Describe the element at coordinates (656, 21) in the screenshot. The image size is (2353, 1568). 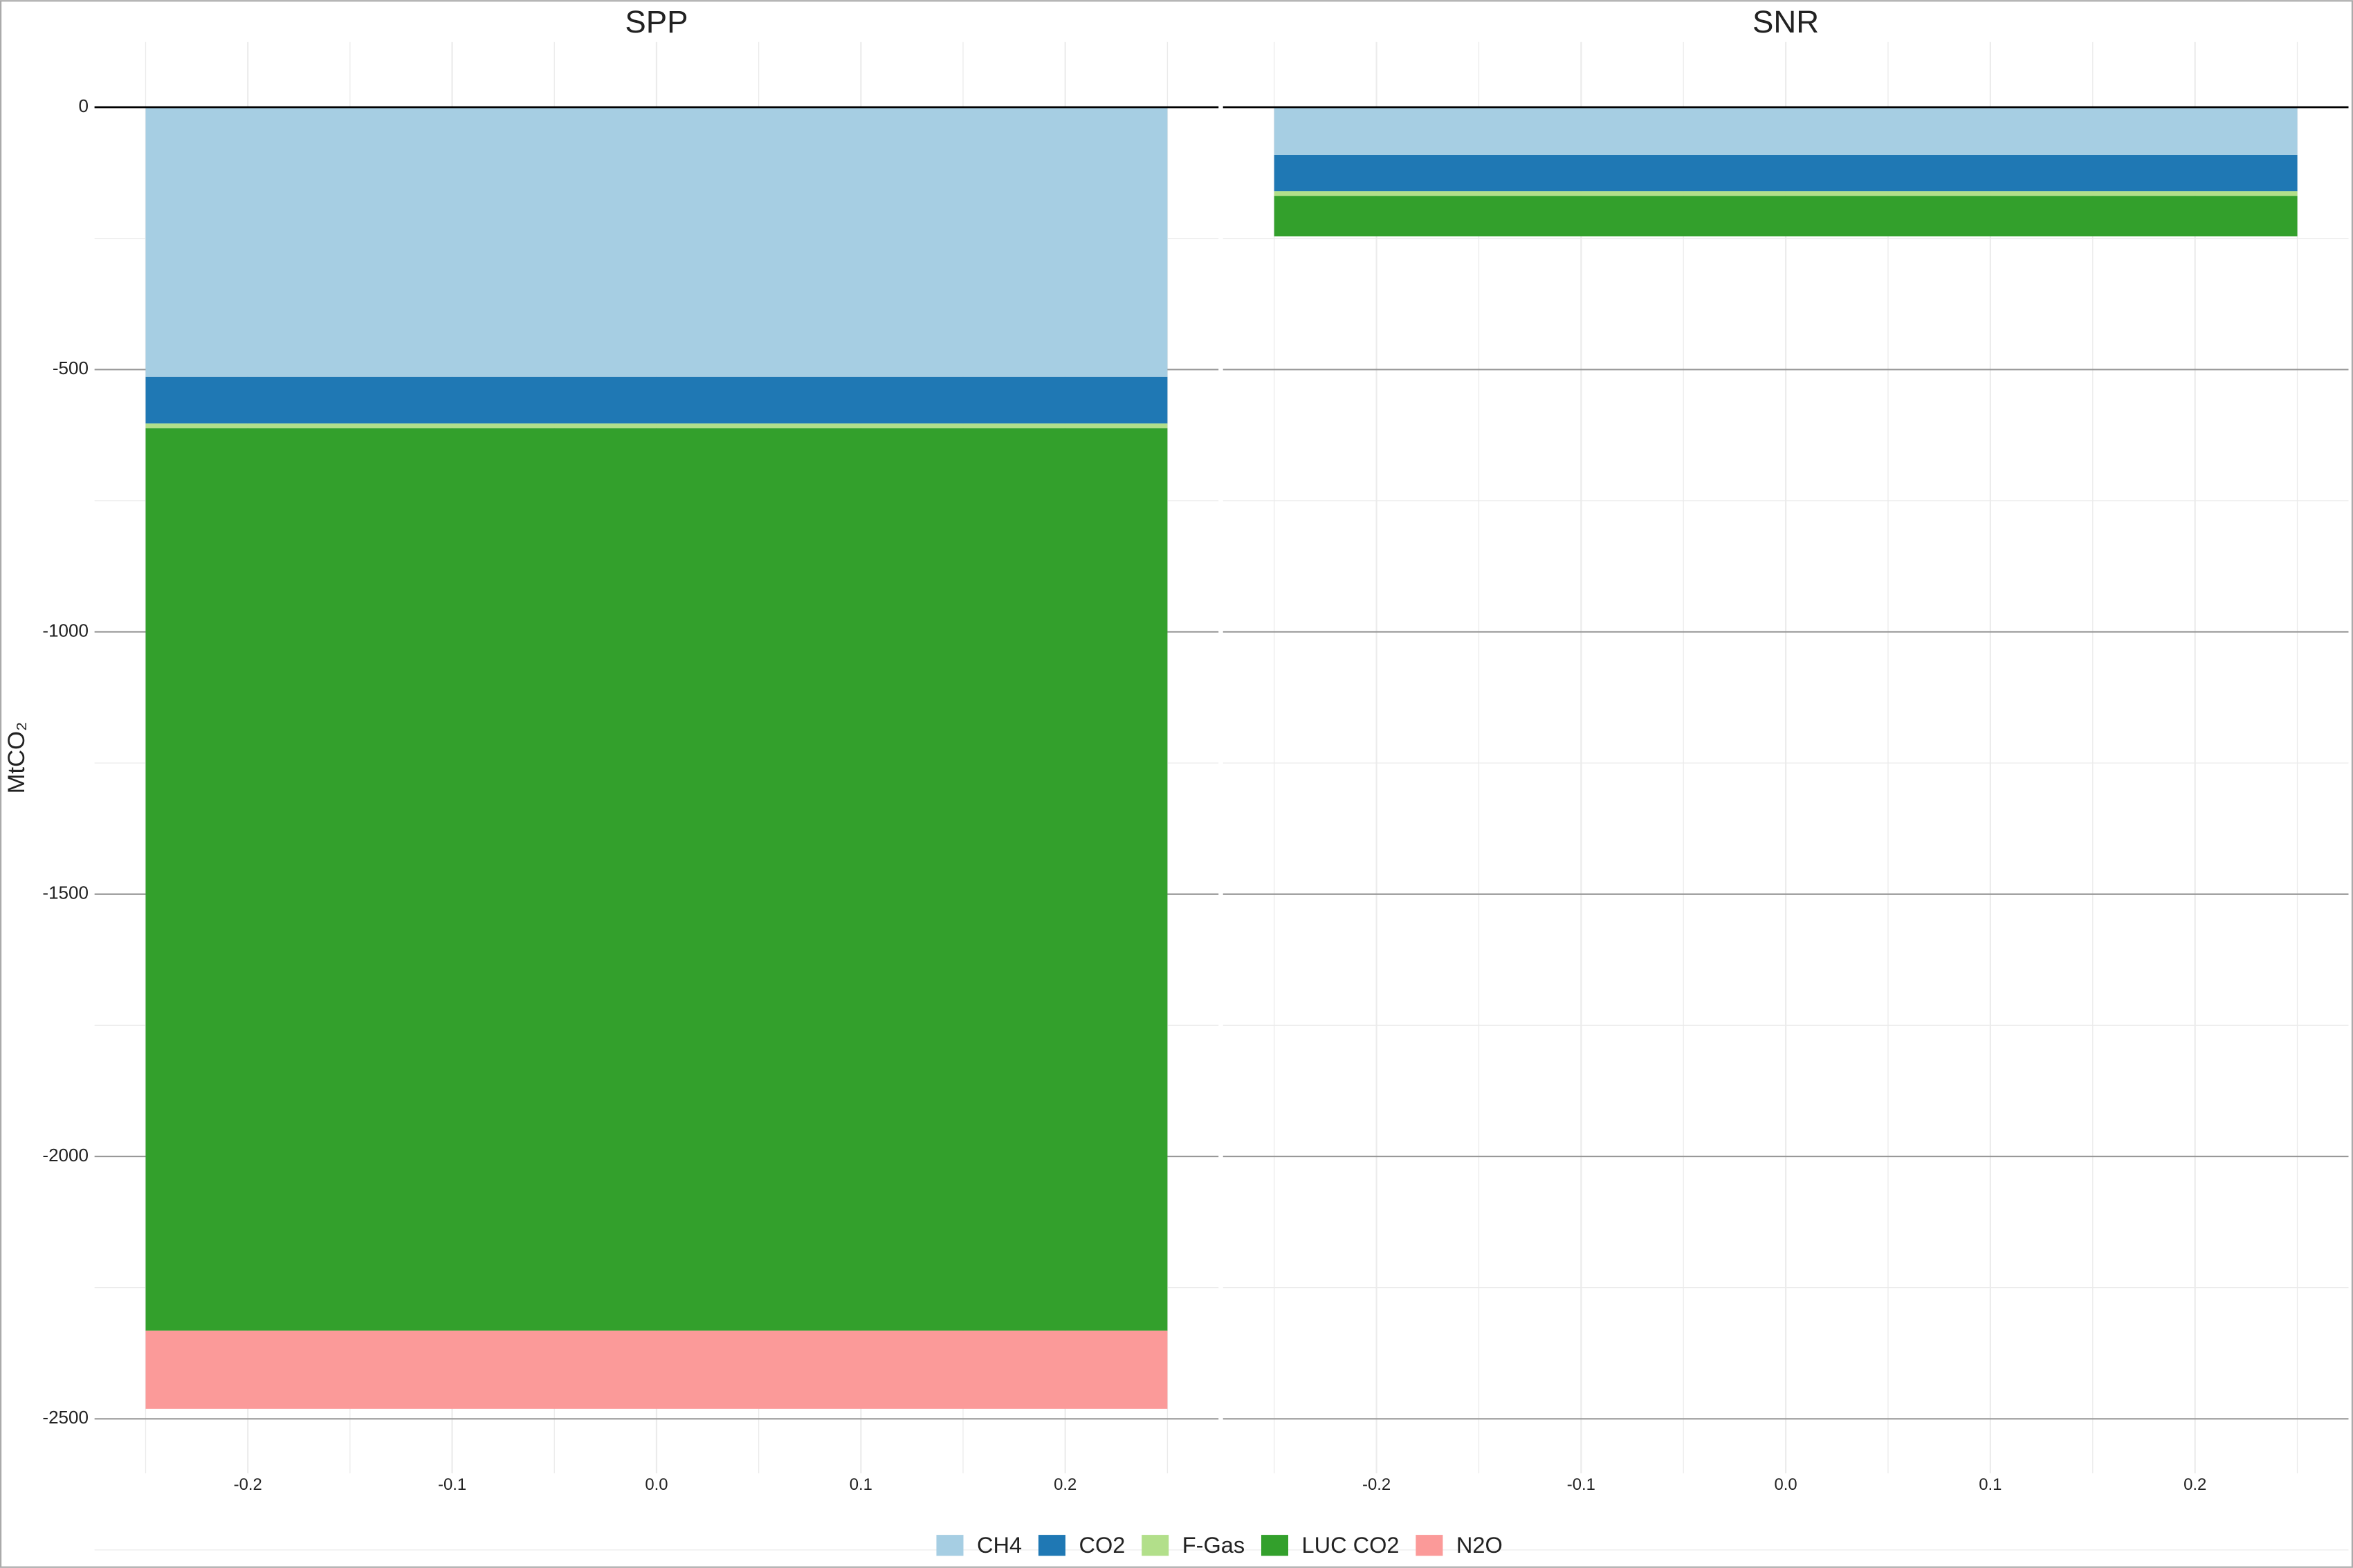
I see `panel-title: SPP` at that location.